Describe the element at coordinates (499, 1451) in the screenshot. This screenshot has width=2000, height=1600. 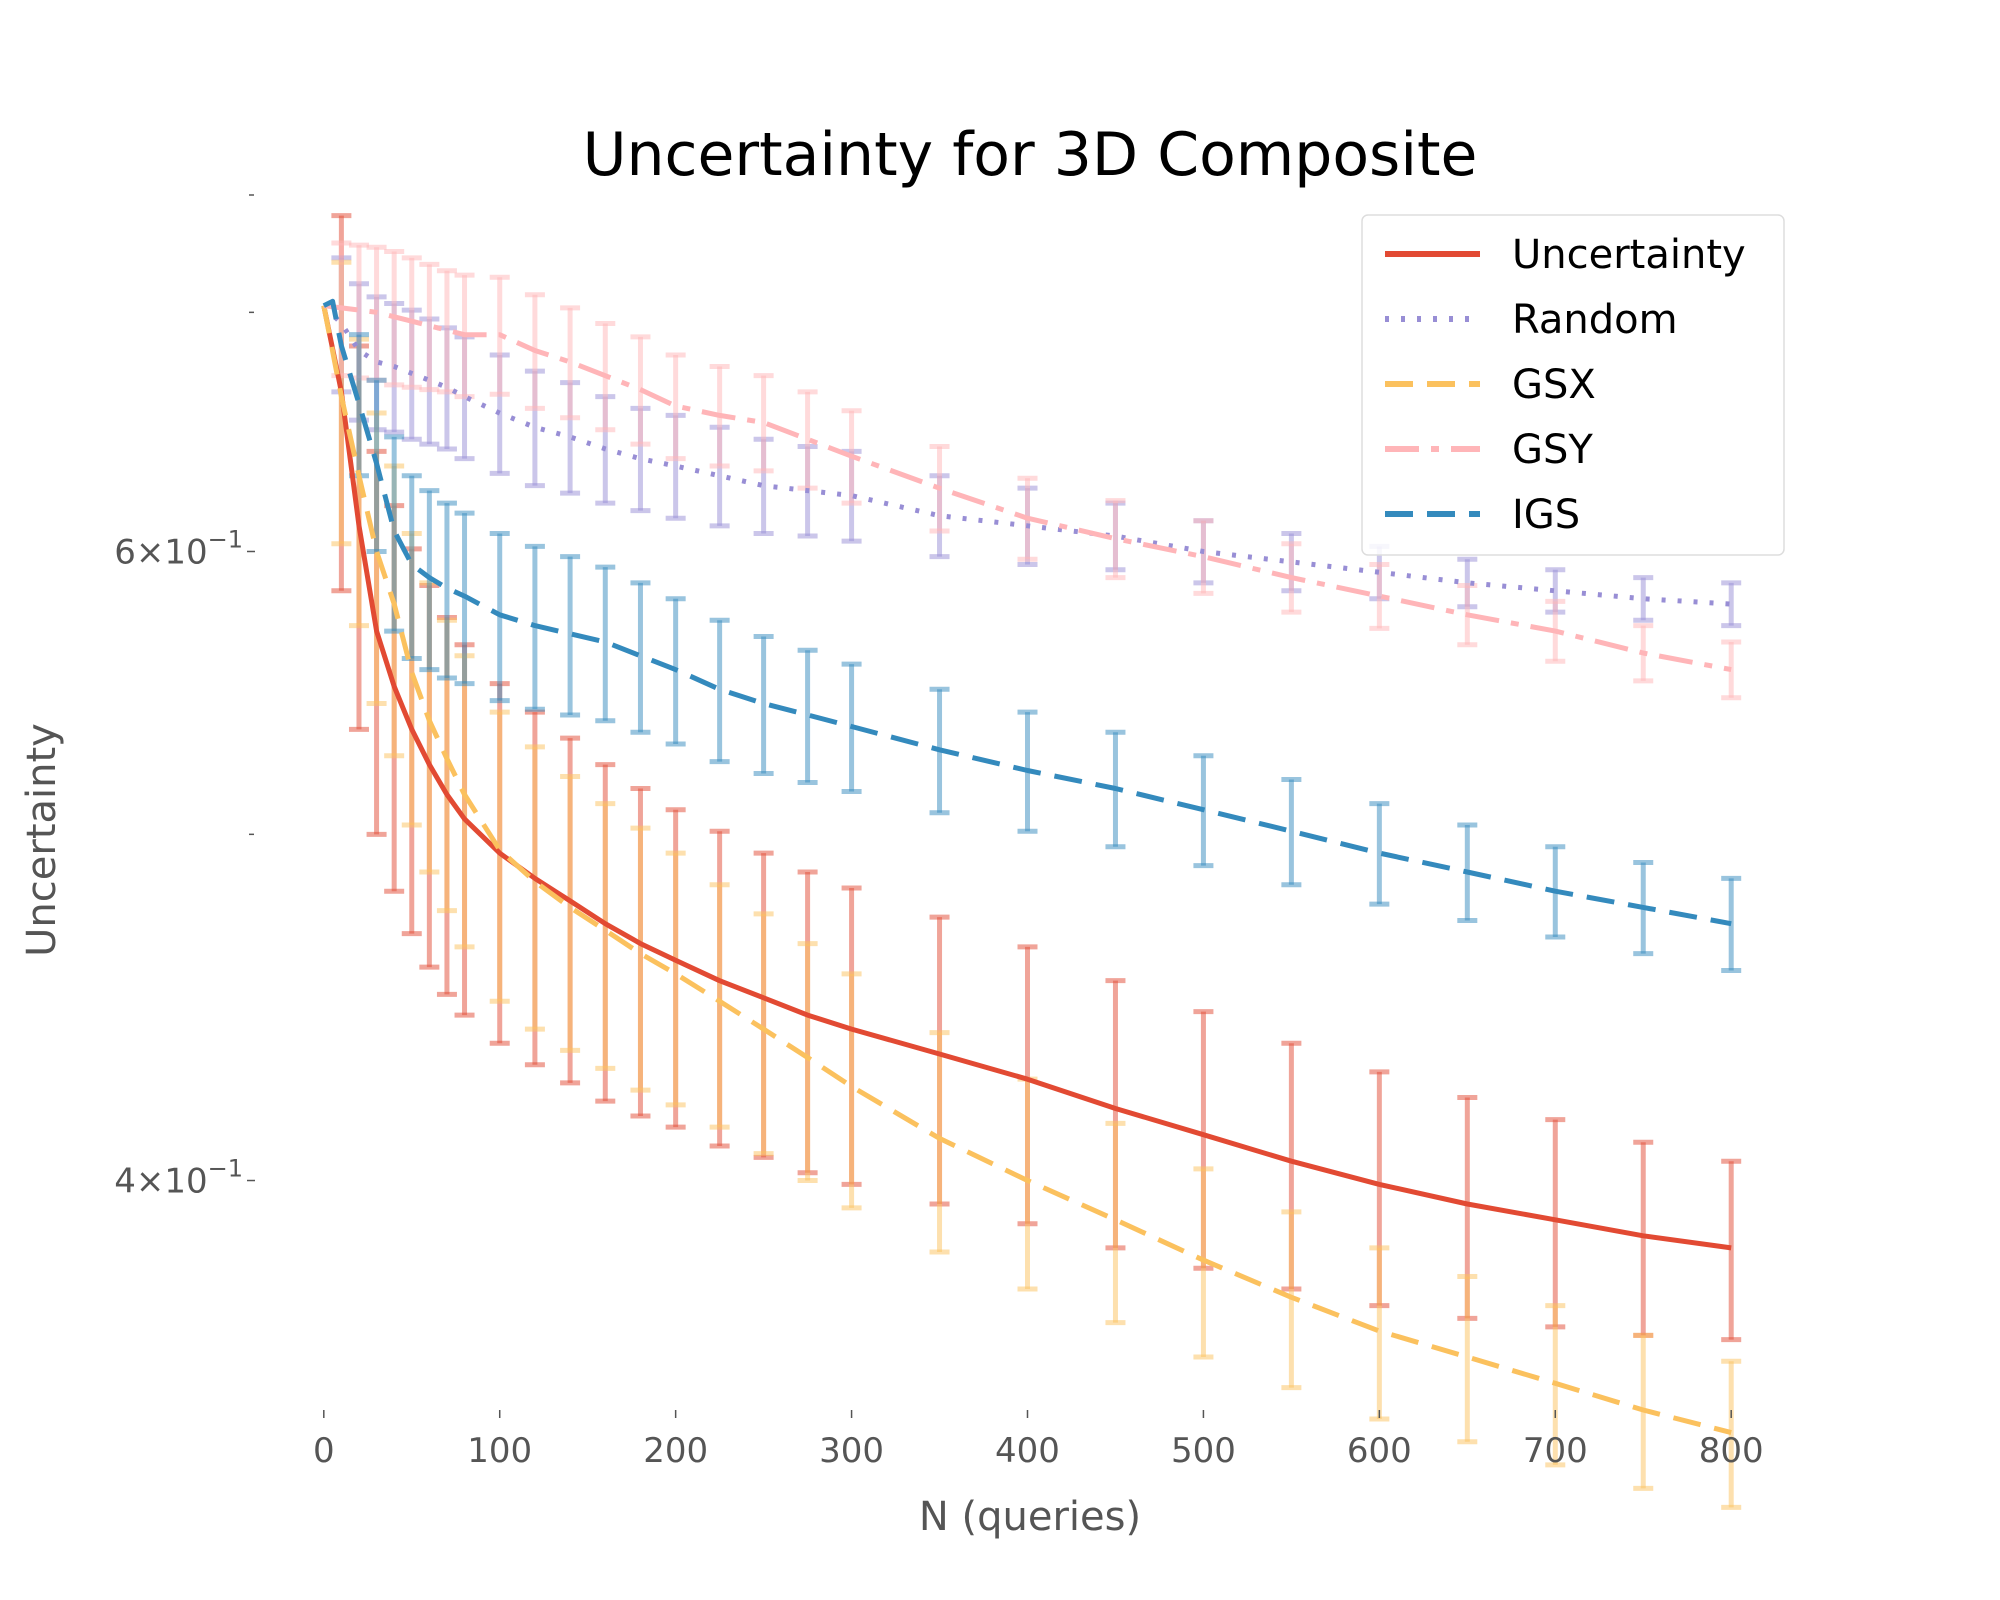
I see `x-tick-label: 100` at that location.